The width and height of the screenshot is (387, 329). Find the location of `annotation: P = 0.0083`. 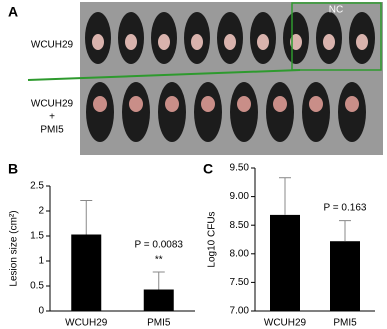

annotation: P = 0.0083 is located at coordinates (159, 245).